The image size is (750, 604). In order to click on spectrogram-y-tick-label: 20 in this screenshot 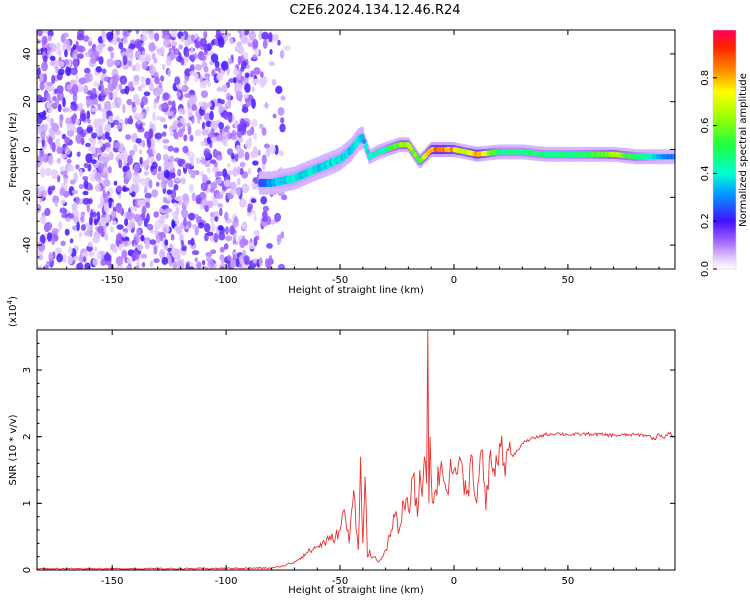, I will do `click(27, 101)`.